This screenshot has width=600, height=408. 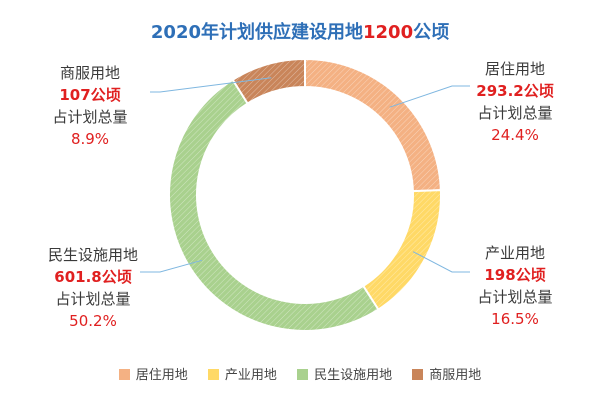 I want to click on leader-industrial, so click(x=441, y=262).